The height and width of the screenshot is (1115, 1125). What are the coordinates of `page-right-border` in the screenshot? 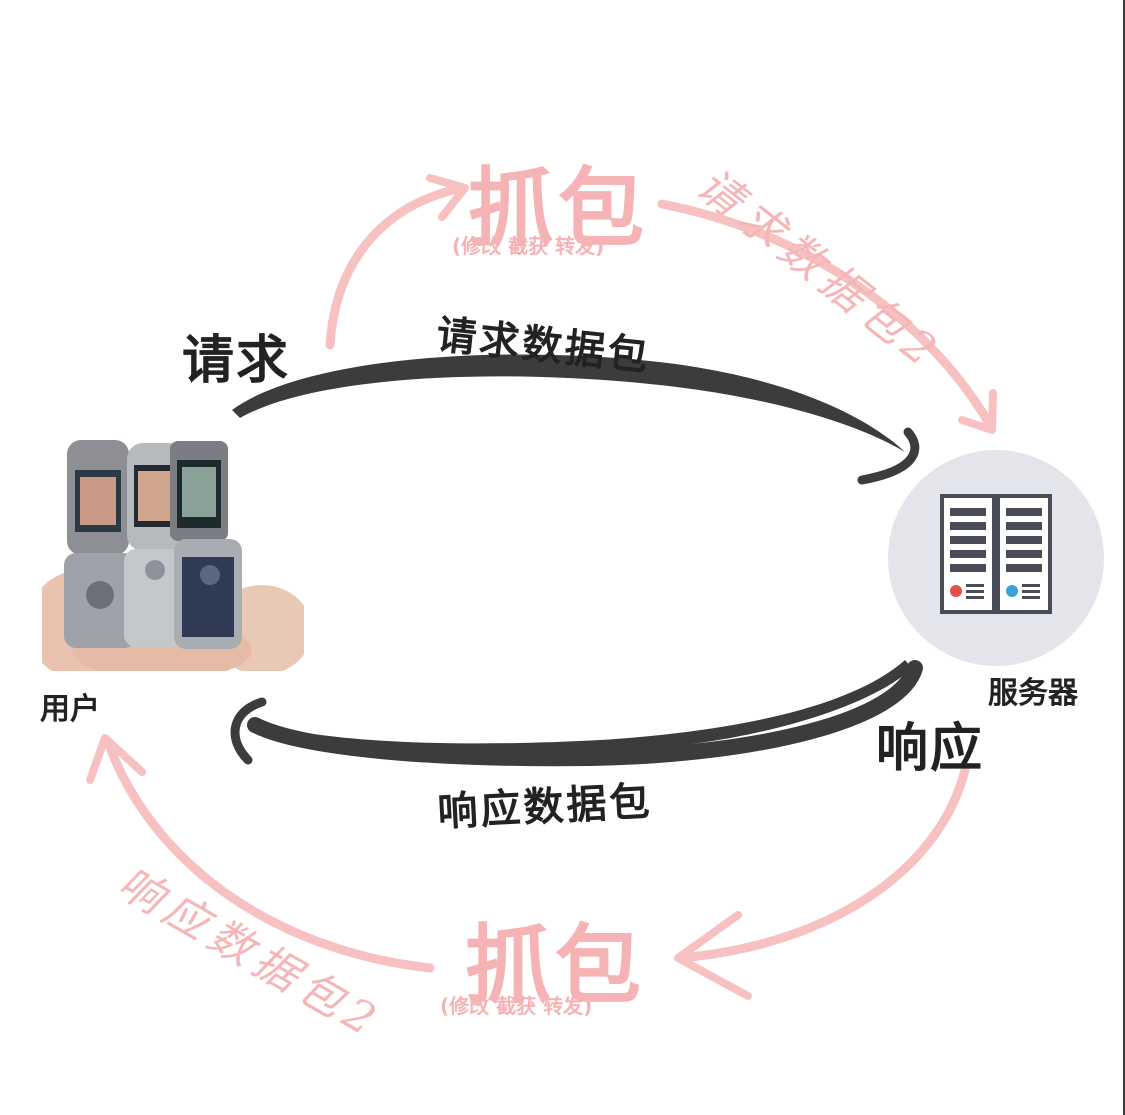 It's located at (1124, 557).